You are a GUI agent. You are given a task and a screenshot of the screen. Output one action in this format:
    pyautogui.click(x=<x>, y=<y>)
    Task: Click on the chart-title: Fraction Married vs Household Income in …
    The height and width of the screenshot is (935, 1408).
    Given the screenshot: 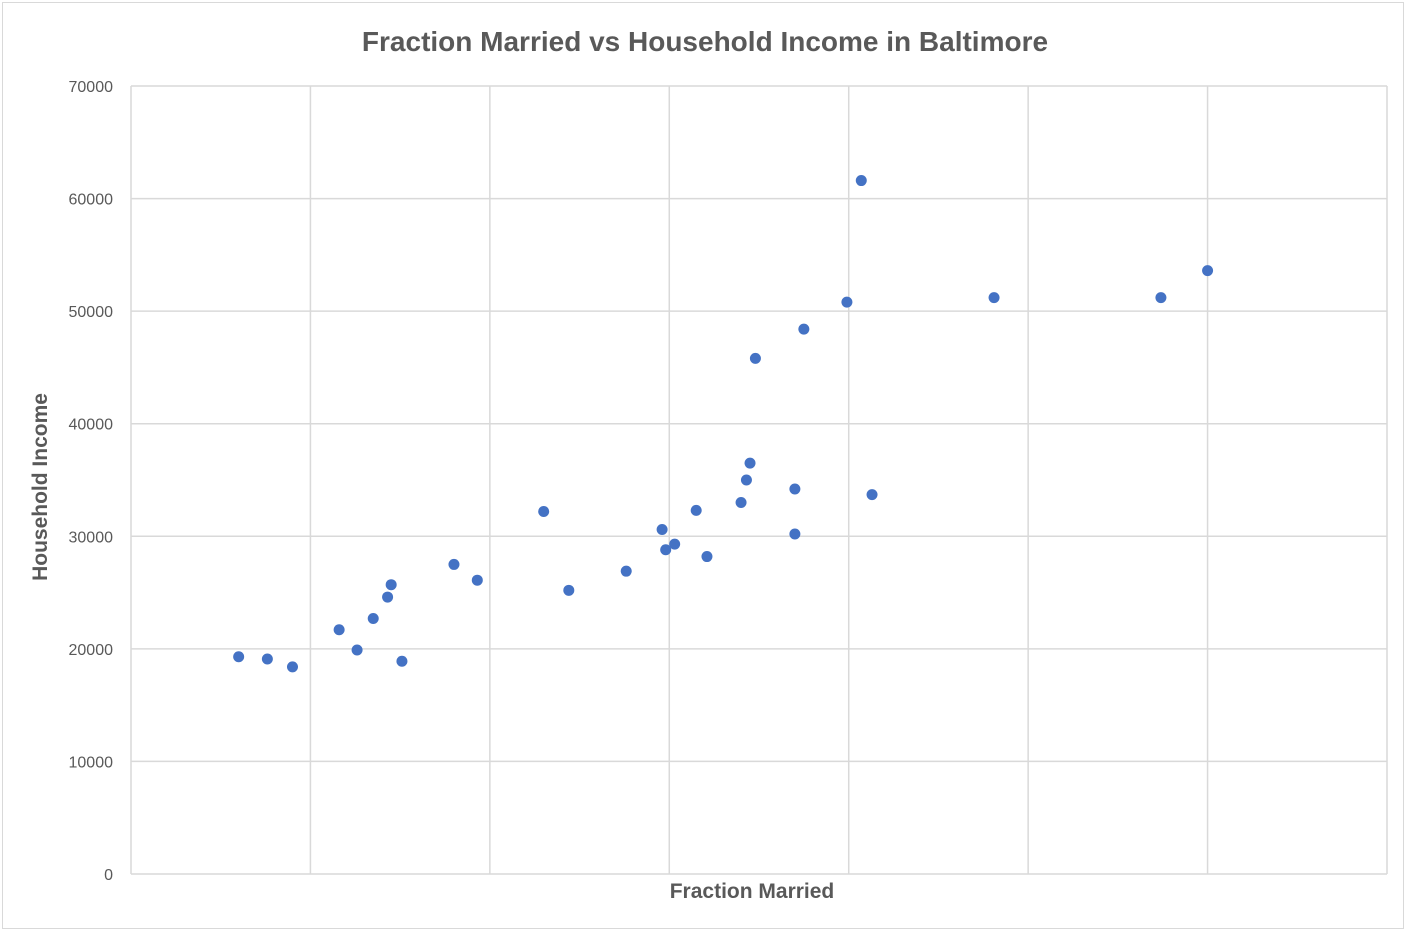 What is the action you would take?
    pyautogui.click(x=705, y=41)
    